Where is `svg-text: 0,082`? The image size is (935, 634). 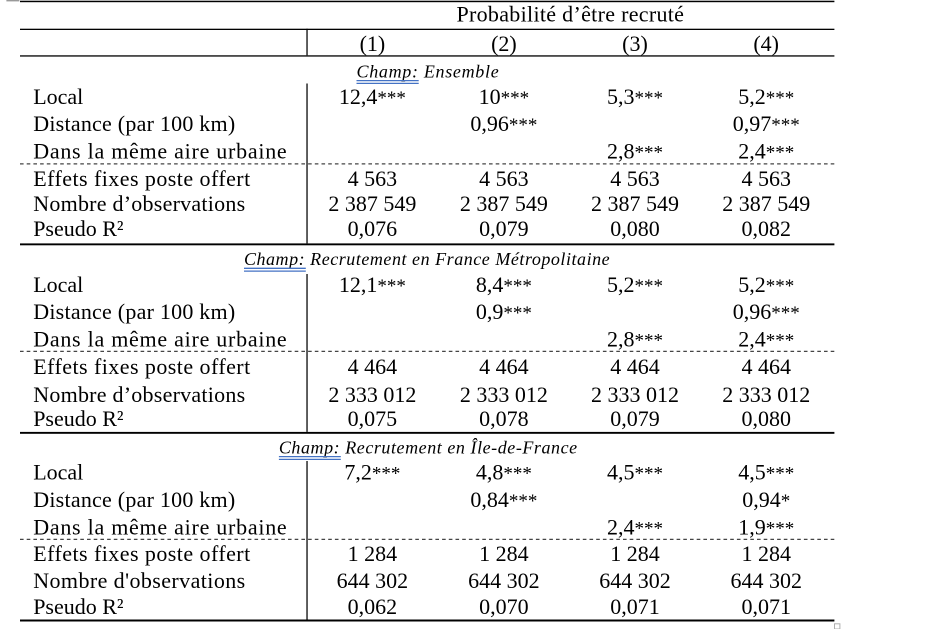
svg-text: 0,082 is located at coordinates (766, 228).